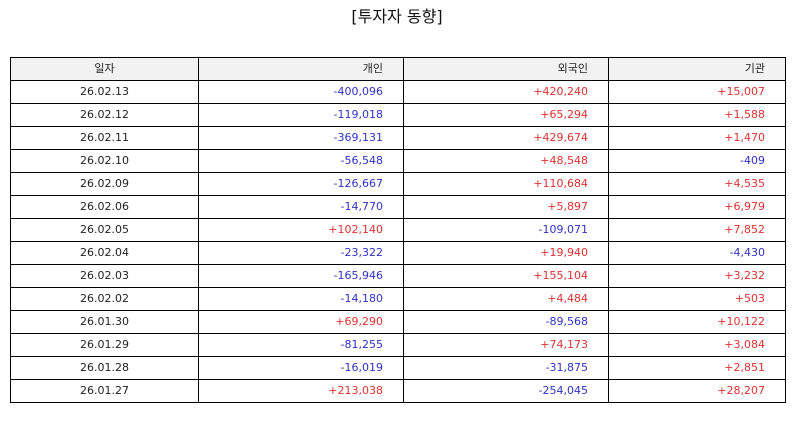 This screenshot has width=794, height=425. I want to click on table-row: 26.02.13 -400,096 +420,240 +15,007, so click(398, 92).